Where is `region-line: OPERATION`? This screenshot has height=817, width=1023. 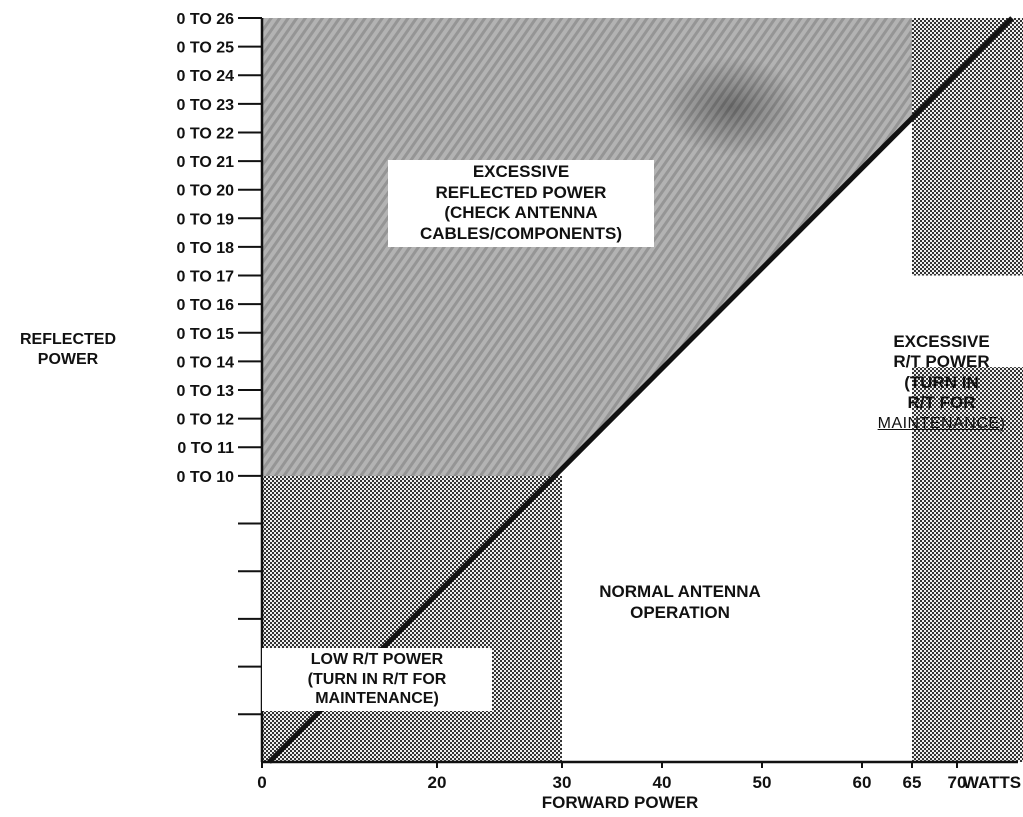 region-line: OPERATION is located at coordinates (680, 612).